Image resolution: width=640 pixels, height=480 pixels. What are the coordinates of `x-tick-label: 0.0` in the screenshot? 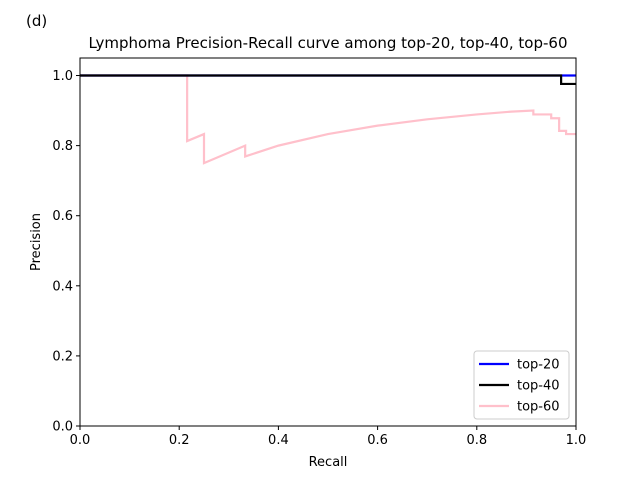 It's located at (80, 440).